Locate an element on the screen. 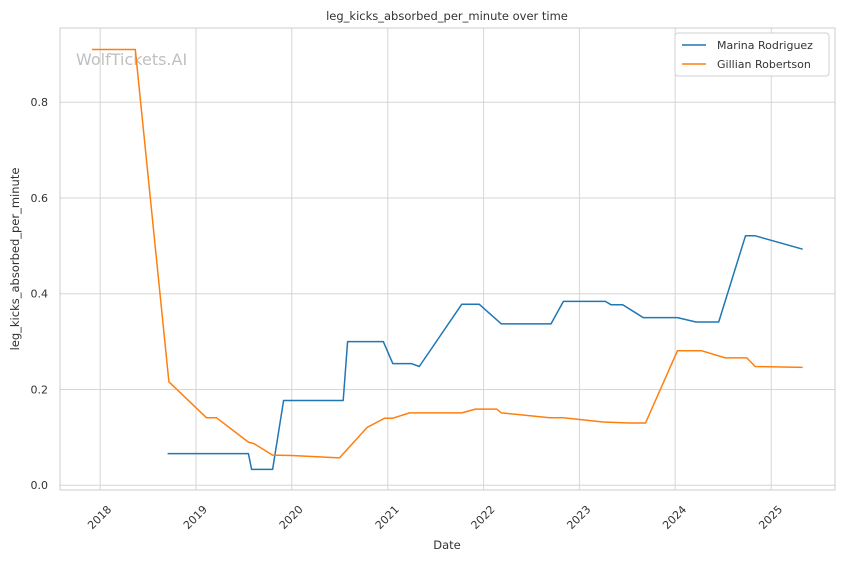 The width and height of the screenshot is (844, 565). y-axis-label: leg_kicks_absorbed_per_minute is located at coordinates (15, 259).